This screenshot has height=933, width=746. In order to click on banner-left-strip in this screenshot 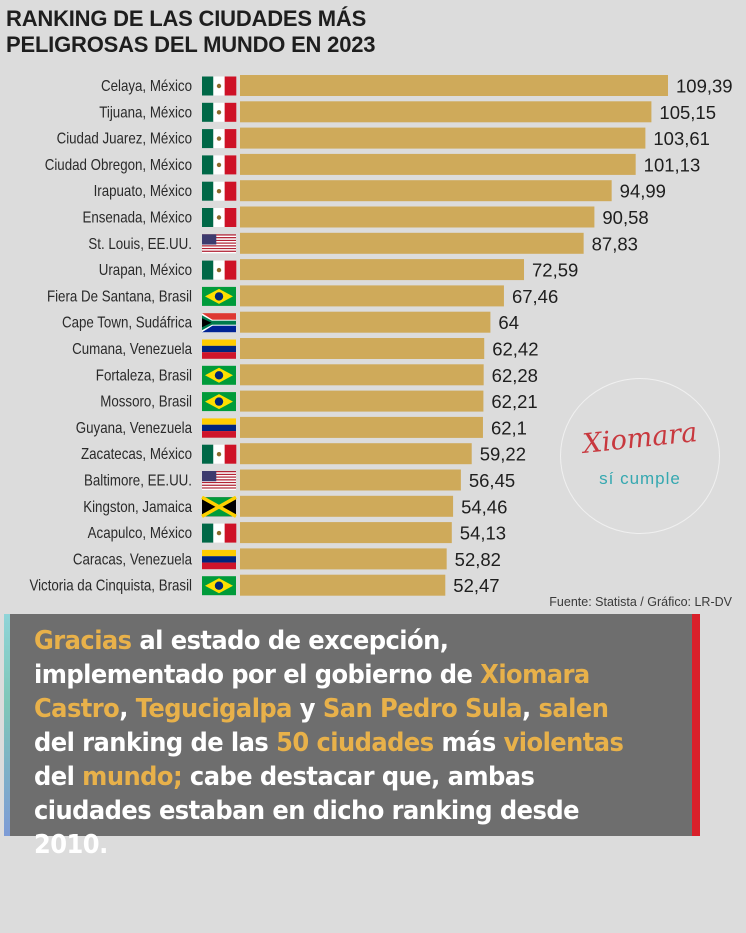, I will do `click(7, 725)`.